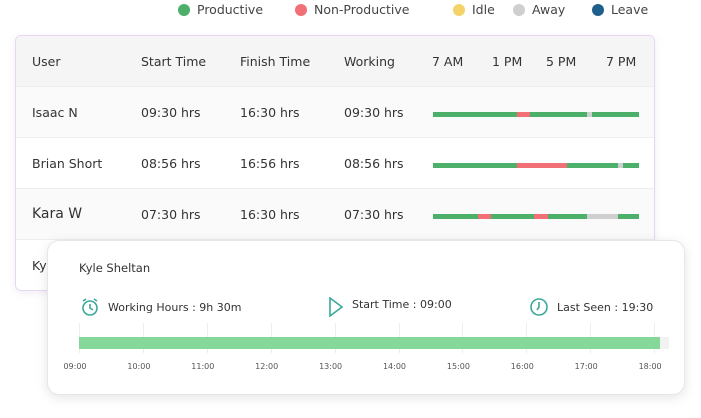 The height and width of the screenshot is (418, 701). What do you see at coordinates (507, 61) in the screenshot?
I see `hour-label: 1 PM` at bounding box center [507, 61].